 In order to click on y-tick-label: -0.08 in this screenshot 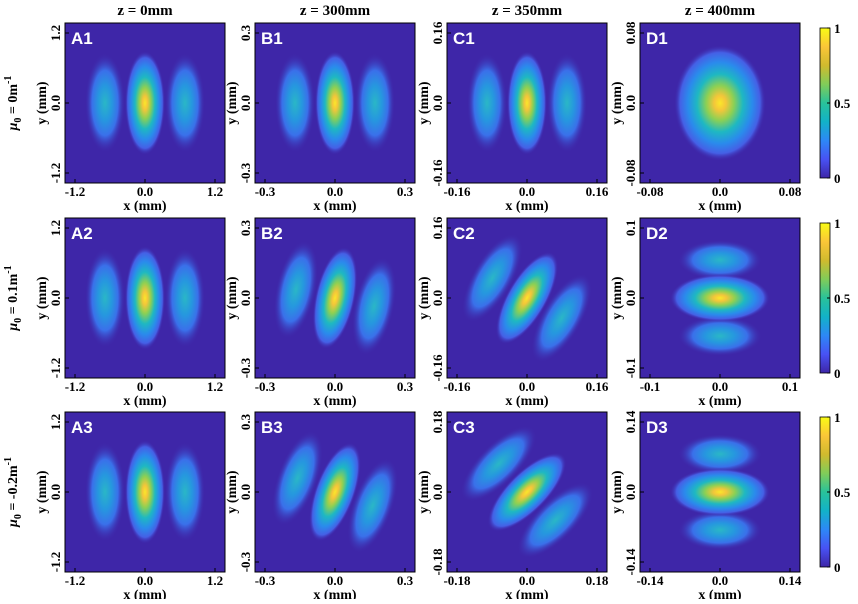, I will do `click(630, 173)`.